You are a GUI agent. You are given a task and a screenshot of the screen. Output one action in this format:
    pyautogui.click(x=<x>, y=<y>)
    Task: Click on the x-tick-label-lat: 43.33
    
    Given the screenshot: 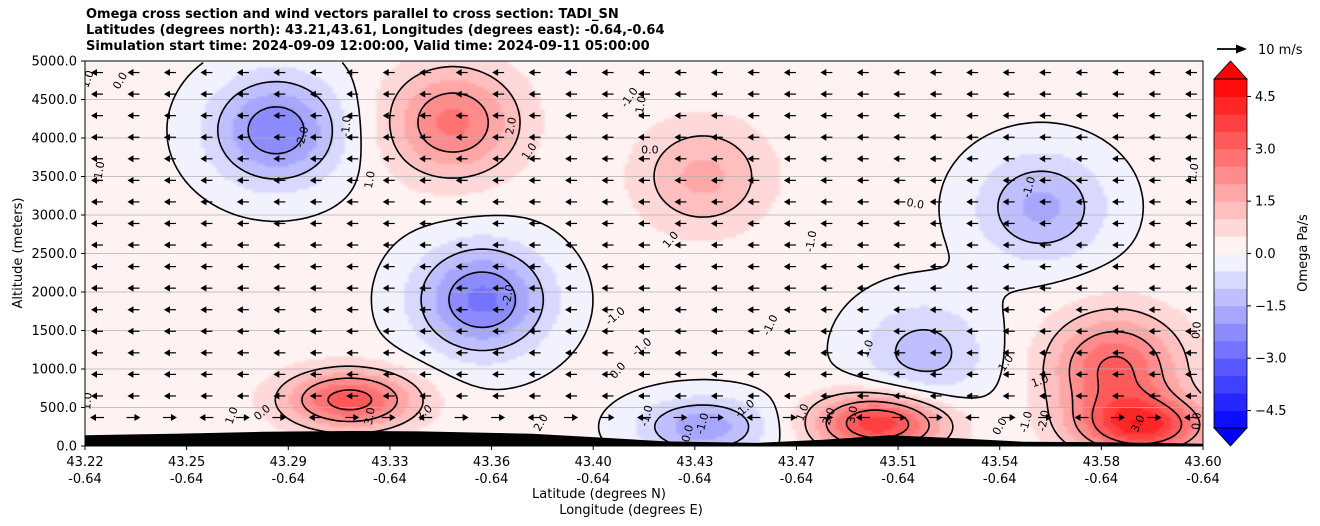 What is the action you would take?
    pyautogui.click(x=389, y=462)
    